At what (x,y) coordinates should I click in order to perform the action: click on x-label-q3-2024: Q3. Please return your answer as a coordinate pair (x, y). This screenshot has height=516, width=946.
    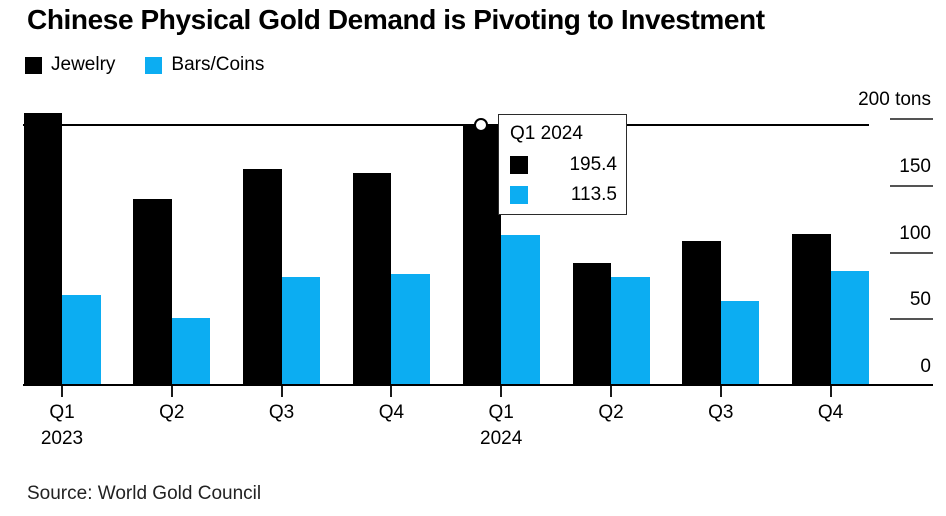
    Looking at the image, I should click on (721, 412).